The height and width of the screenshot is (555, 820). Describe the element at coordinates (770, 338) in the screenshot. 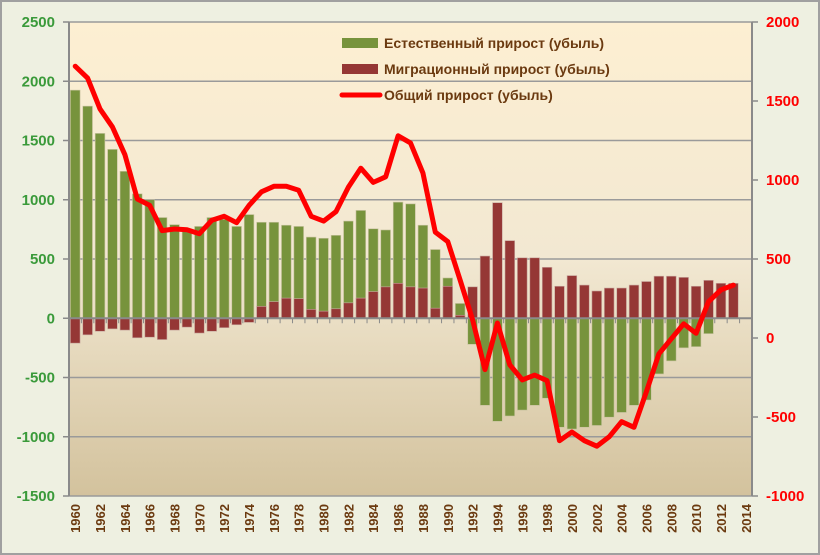

I see `y-right-tick-label: 0` at that location.